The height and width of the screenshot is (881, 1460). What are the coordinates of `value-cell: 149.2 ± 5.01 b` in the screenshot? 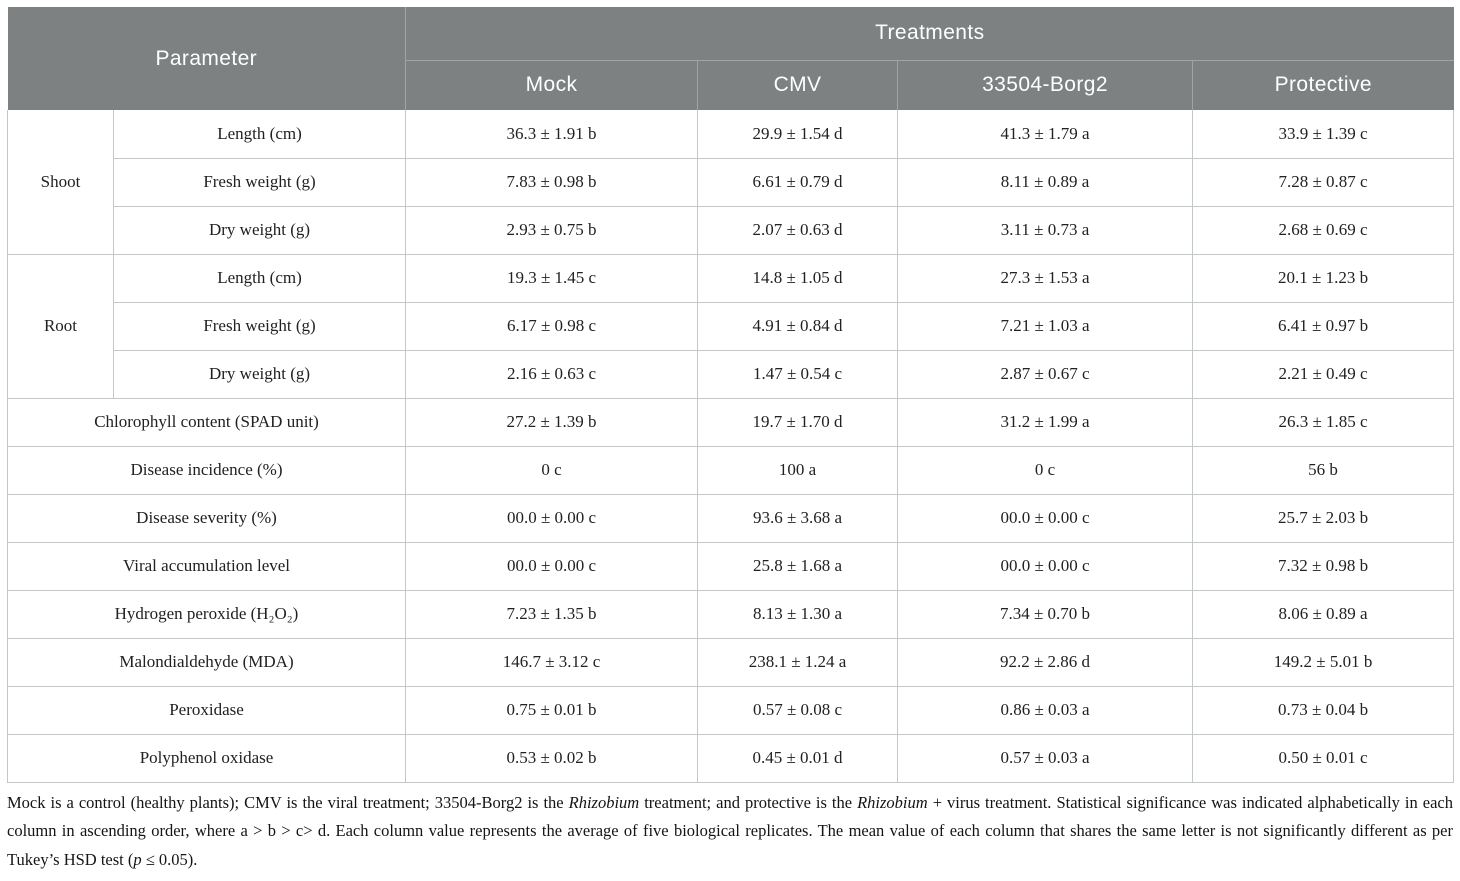 It's located at (1323, 662).